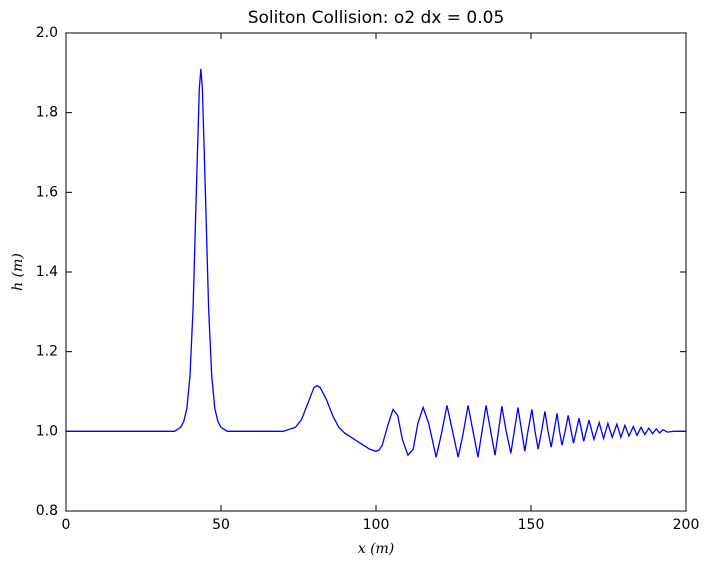 This screenshot has width=710, height=567. I want to click on chart-title: Soliton Collision: o2 dx = 0.05, so click(376, 18).